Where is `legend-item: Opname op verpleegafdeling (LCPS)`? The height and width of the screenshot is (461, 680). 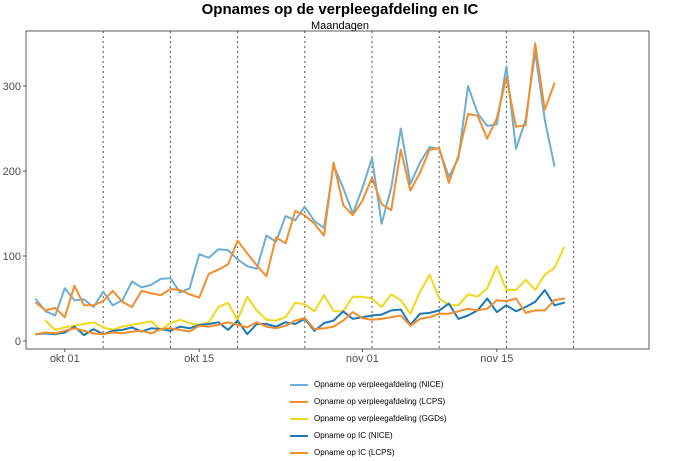
legend-item: Opname op verpleegafdeling (LCPS) is located at coordinates (368, 401).